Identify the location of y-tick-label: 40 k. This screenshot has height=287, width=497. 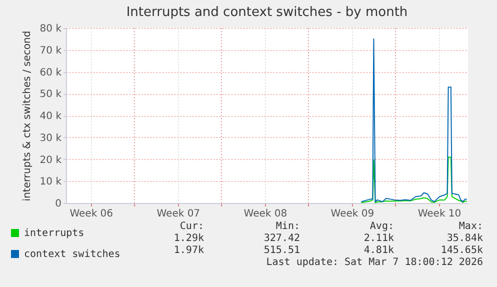
(51, 116).